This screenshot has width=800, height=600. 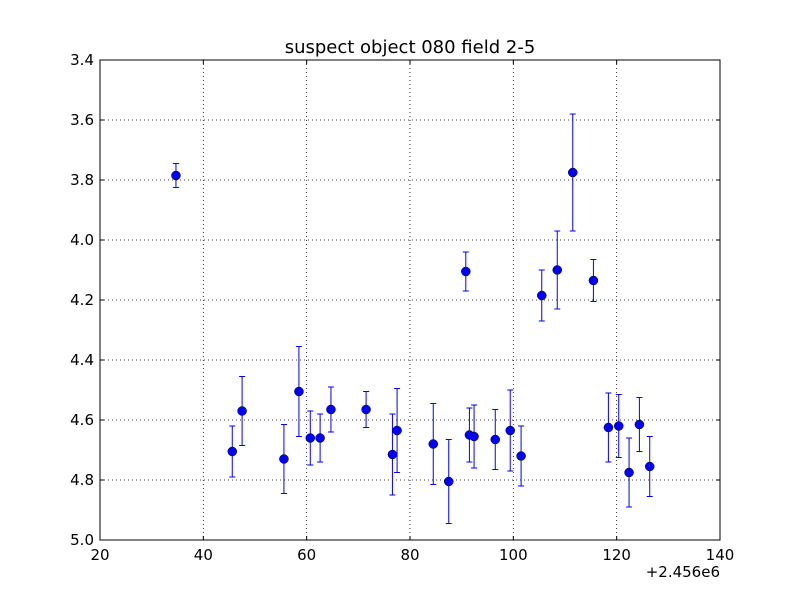 I want to click on y-tick-label: 4.0, so click(x=82, y=240).